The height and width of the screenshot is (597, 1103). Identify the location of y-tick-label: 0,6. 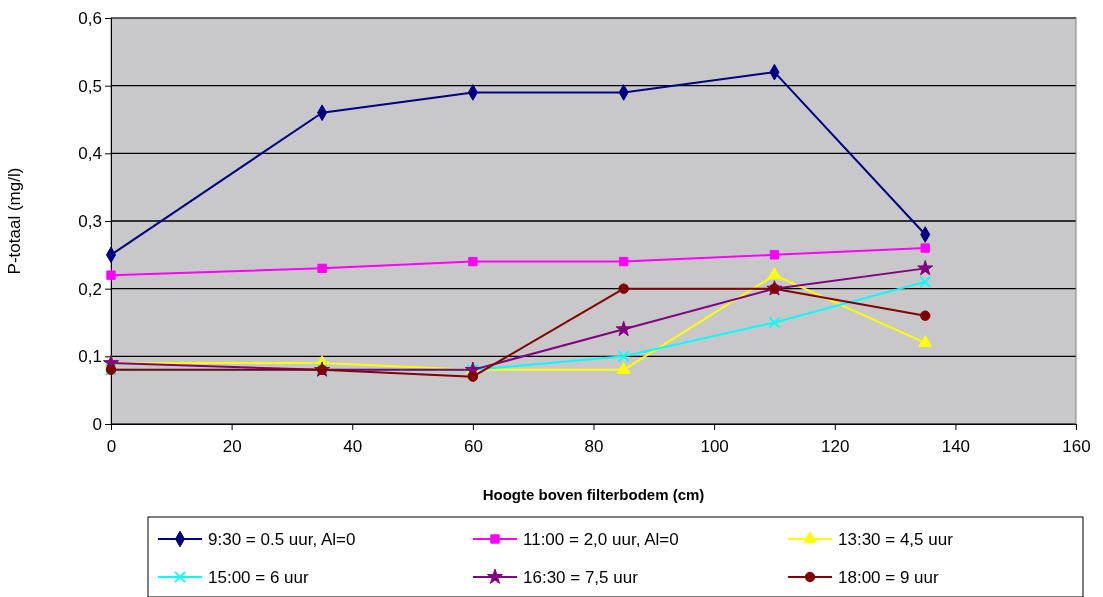
(90, 18).